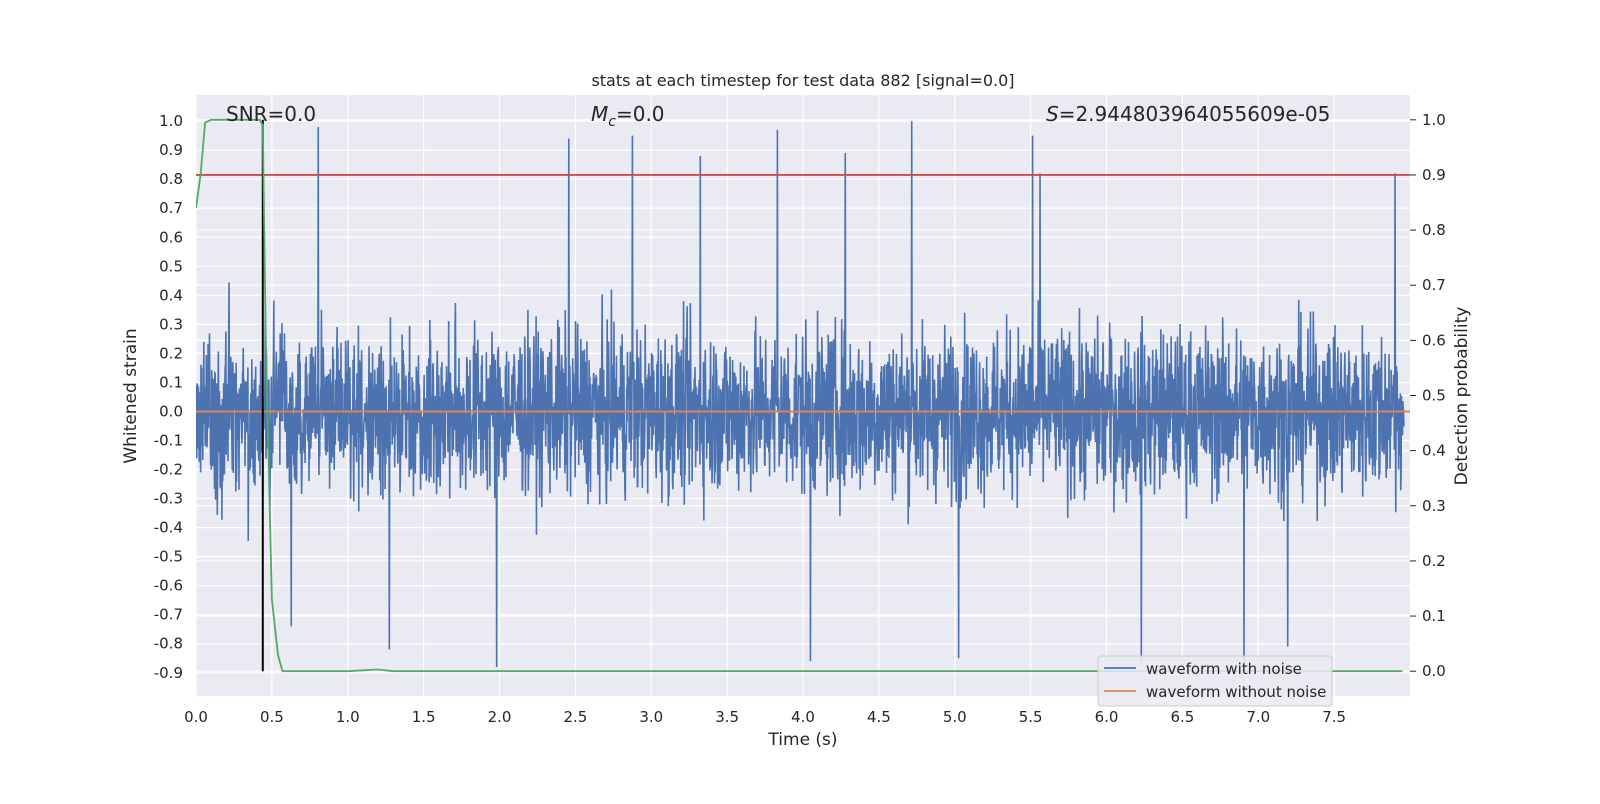 The height and width of the screenshot is (804, 1600). I want to click on x-tick-label: 3.5, so click(727, 717).